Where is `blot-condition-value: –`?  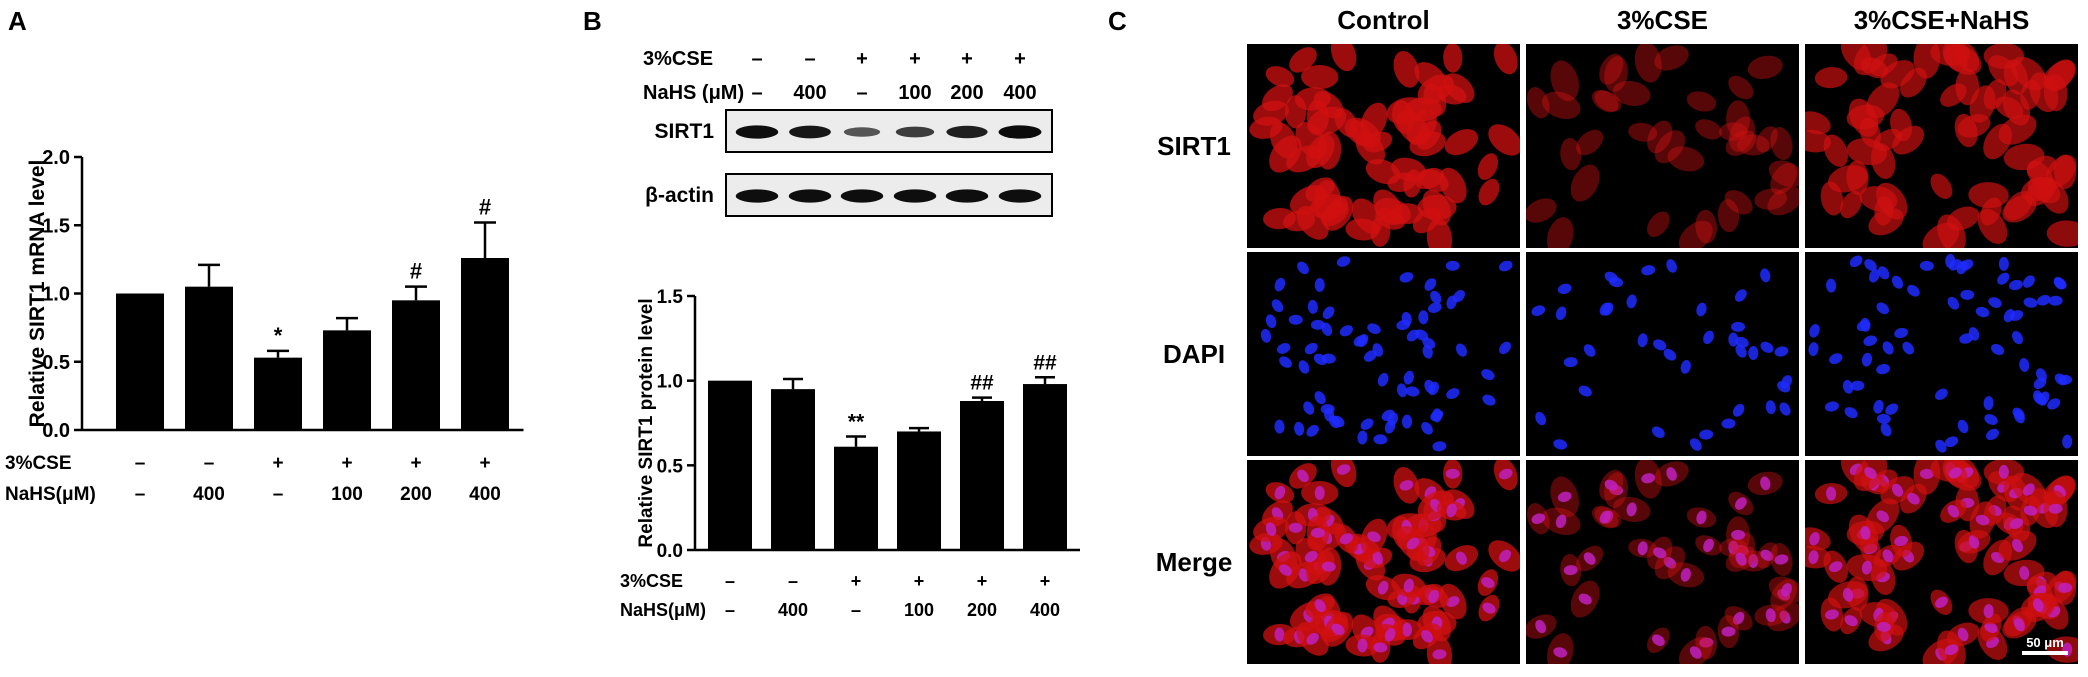 blot-condition-value: – is located at coordinates (756, 59).